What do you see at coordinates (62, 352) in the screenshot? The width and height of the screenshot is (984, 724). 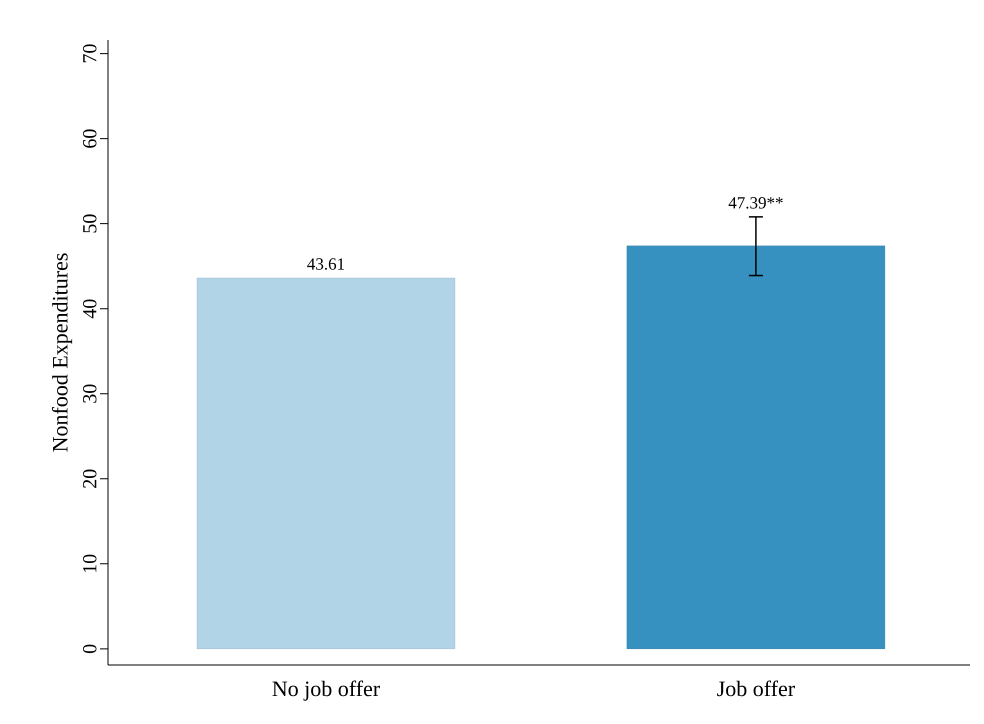 I see `y-axis-title: Nonfood Expenditures` at bounding box center [62, 352].